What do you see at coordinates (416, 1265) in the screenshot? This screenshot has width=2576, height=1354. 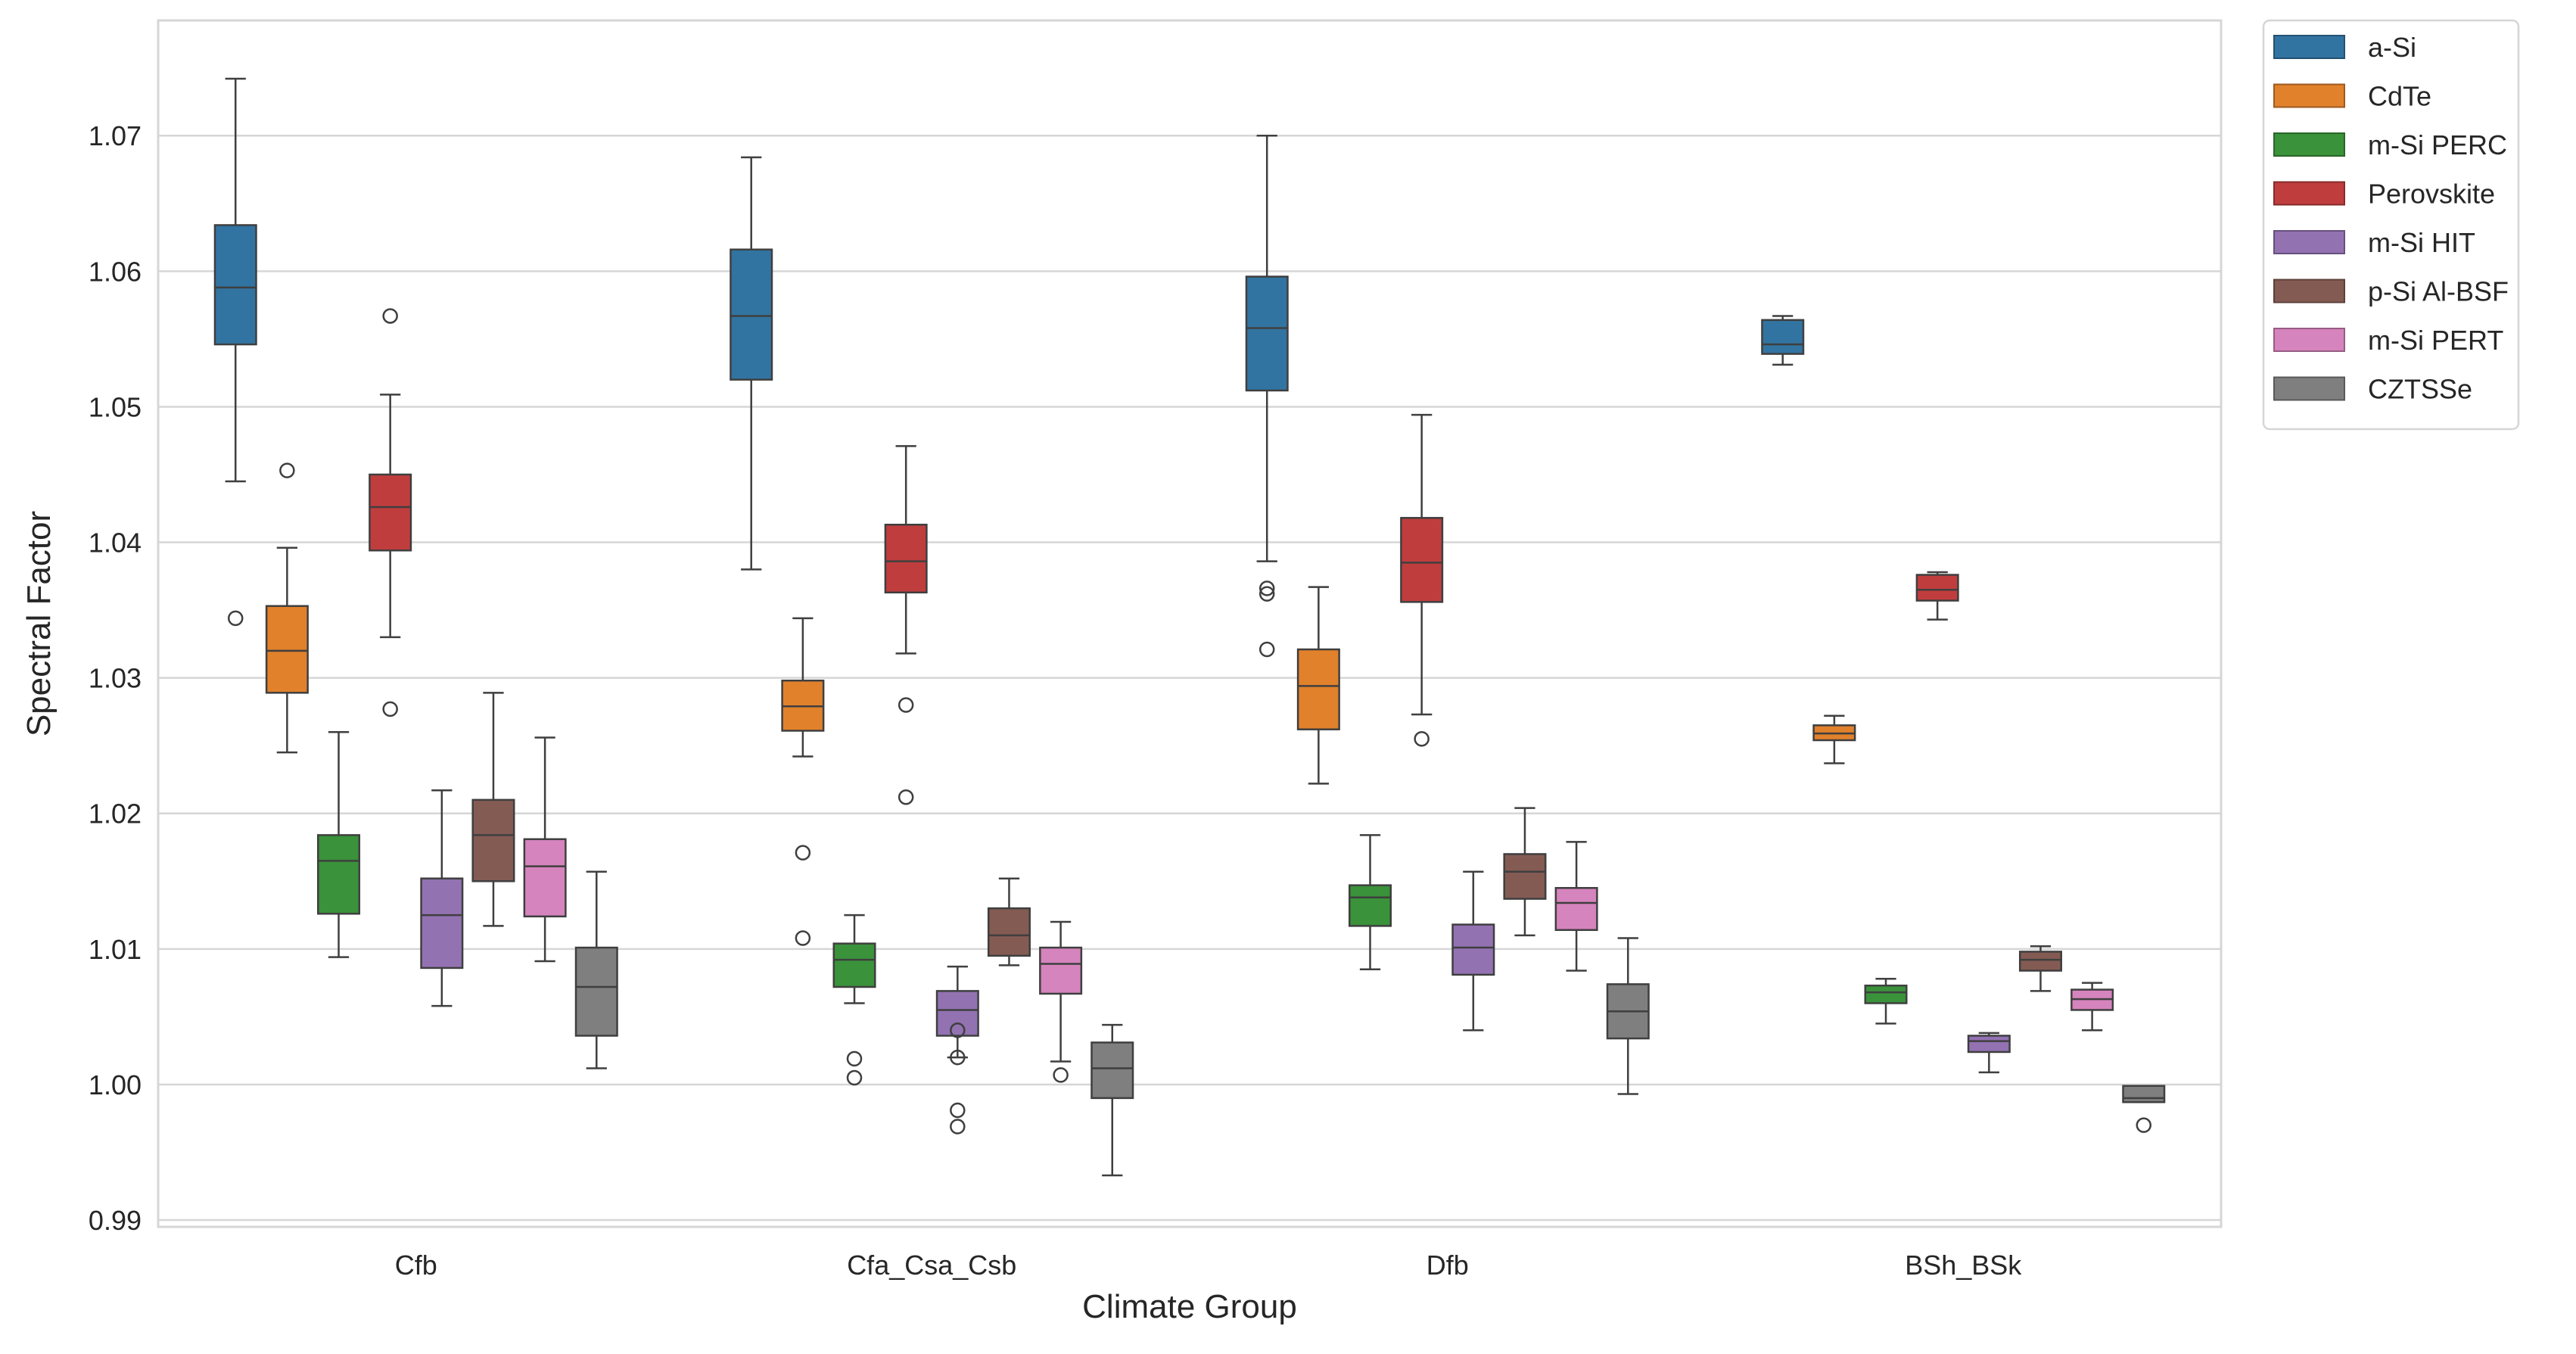 I see `x-tick-label: Cfb` at bounding box center [416, 1265].